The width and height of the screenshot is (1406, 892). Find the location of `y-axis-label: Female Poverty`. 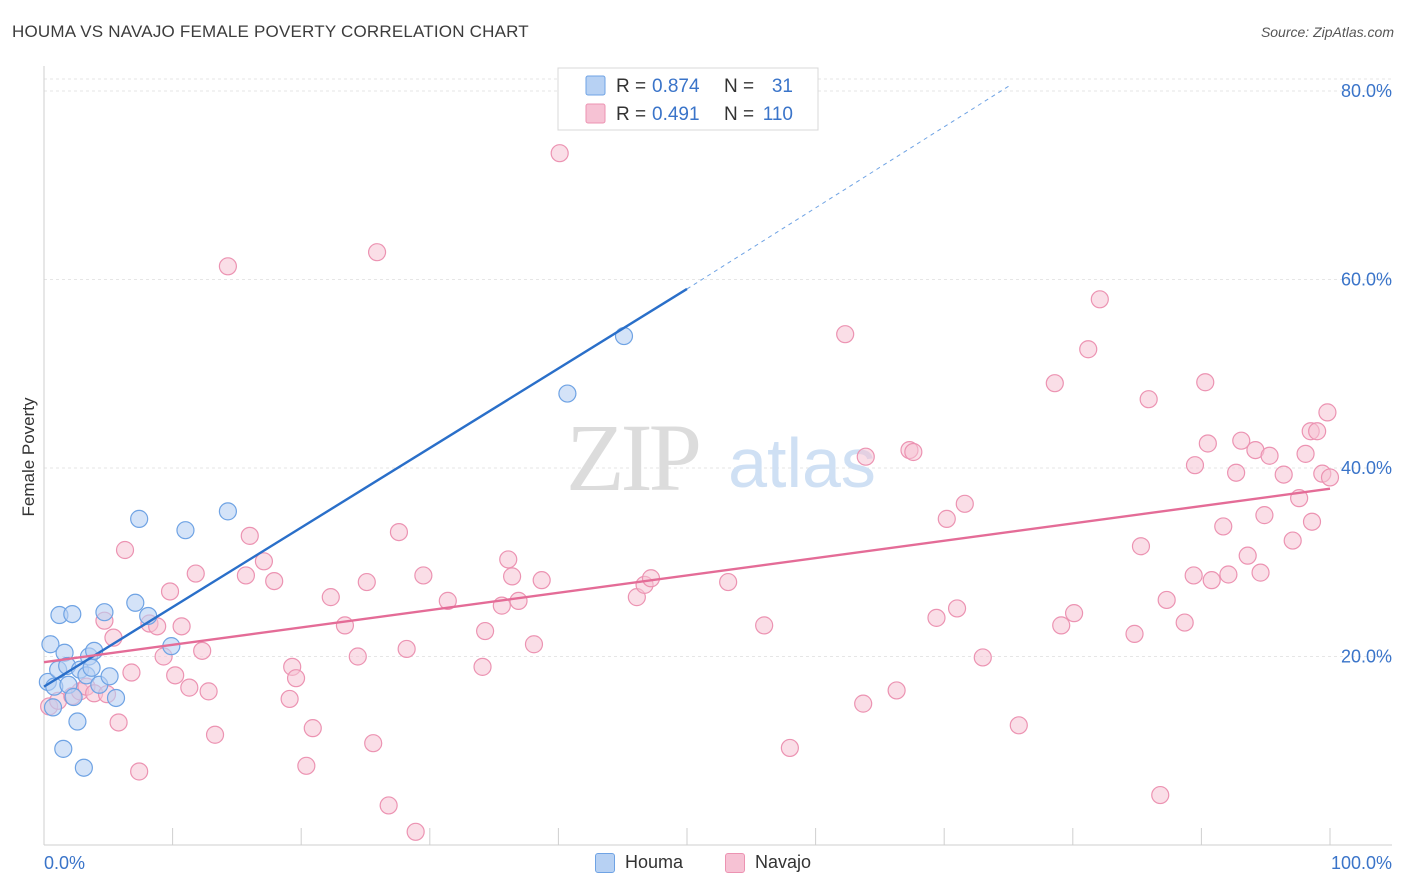

y-axis-label: Female Poverty is located at coordinates (28, 457).